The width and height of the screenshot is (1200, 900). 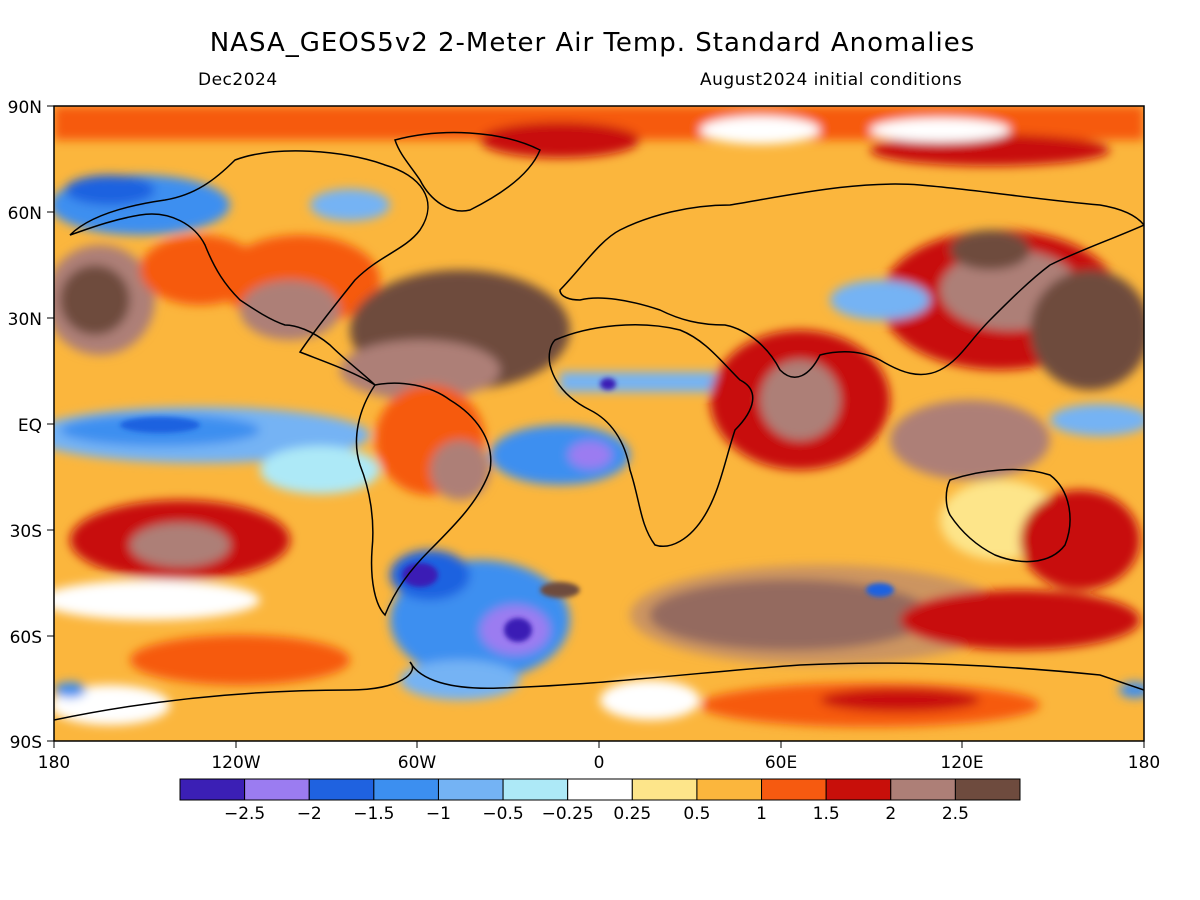 I want to click on lon-label: 60W, so click(x=417, y=763).